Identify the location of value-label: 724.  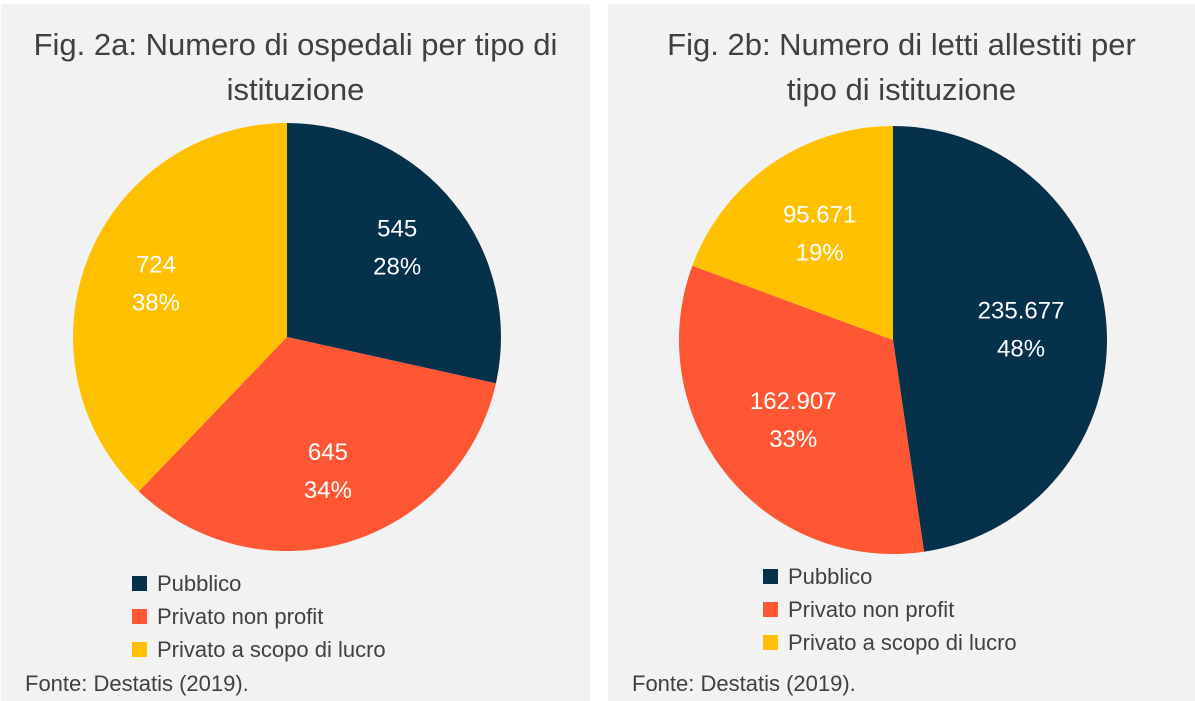
(156, 264).